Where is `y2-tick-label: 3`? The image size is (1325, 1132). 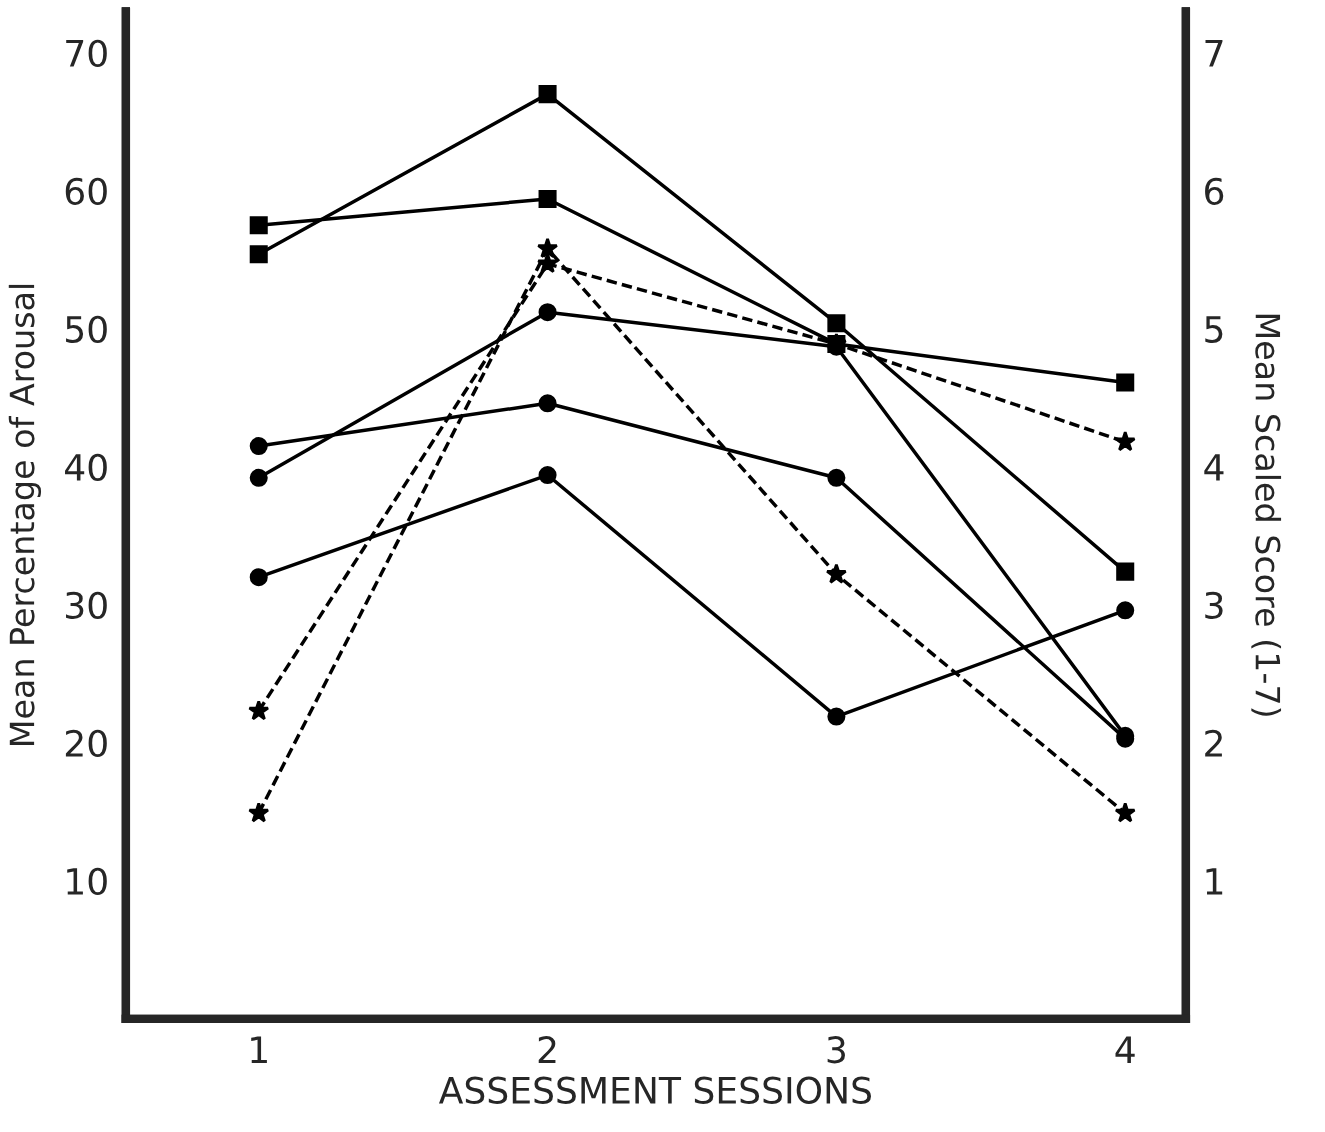
y2-tick-label: 3 is located at coordinates (1214, 605).